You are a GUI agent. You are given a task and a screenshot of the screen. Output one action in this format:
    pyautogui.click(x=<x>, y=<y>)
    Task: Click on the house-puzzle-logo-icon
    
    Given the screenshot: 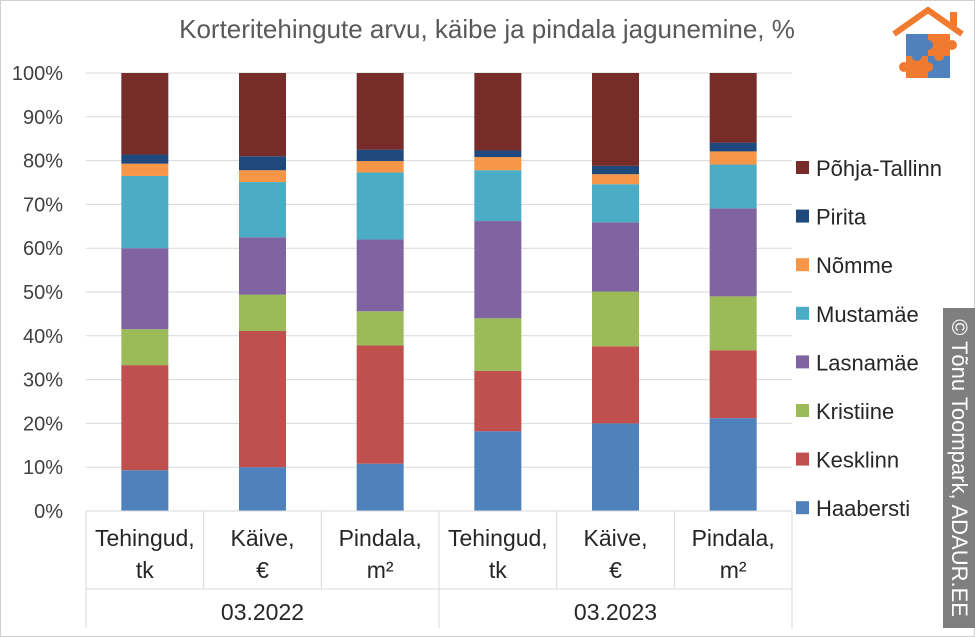 What is the action you would take?
    pyautogui.click(x=928, y=42)
    